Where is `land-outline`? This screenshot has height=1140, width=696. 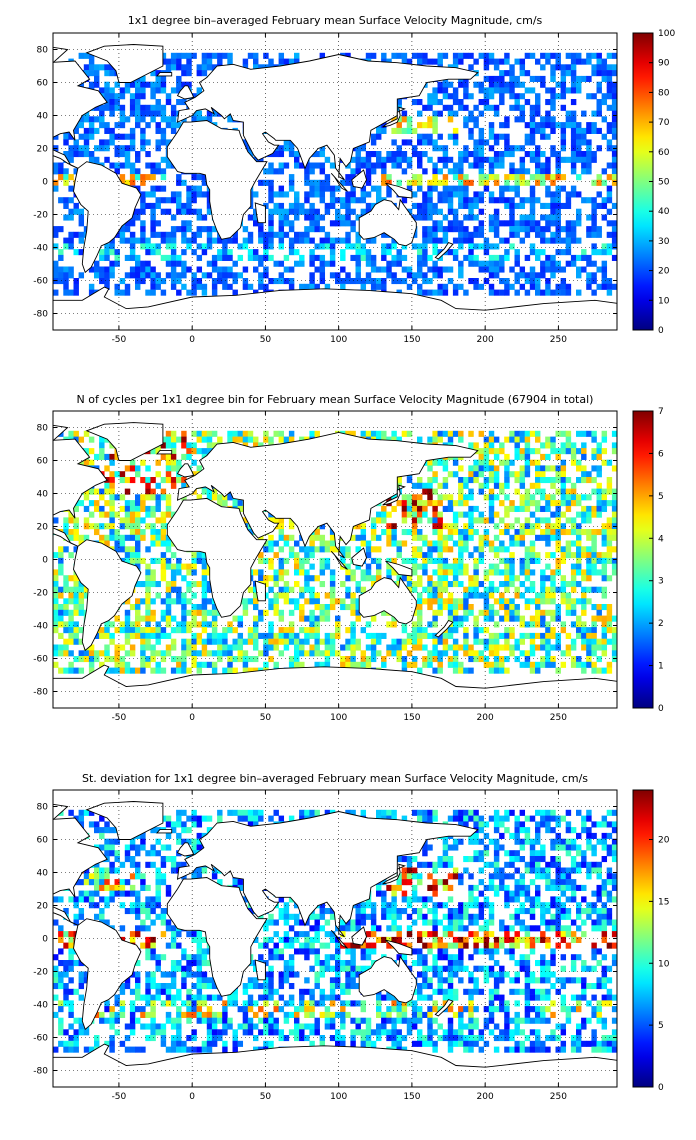
land-outline is located at coordinates (339, 182).